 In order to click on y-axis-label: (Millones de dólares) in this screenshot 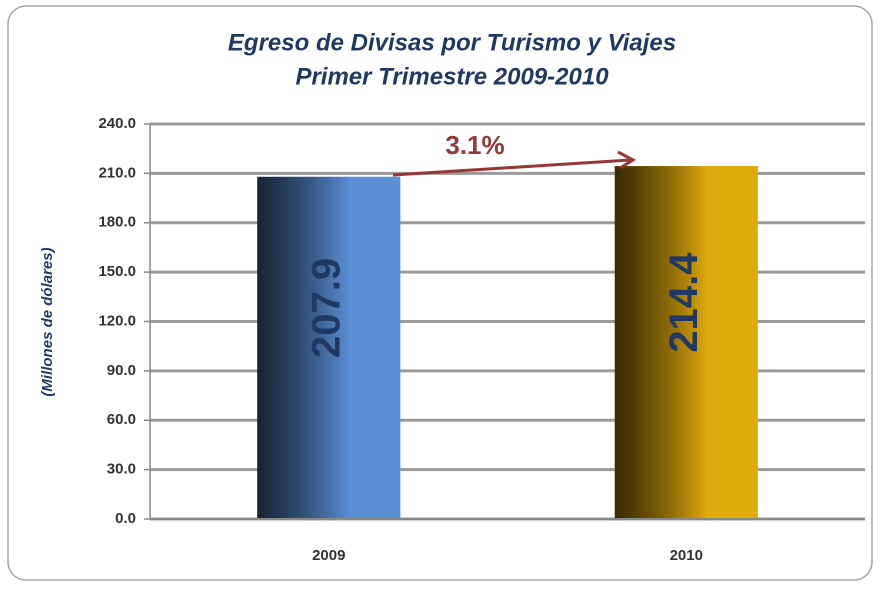, I will do `click(47, 321)`.